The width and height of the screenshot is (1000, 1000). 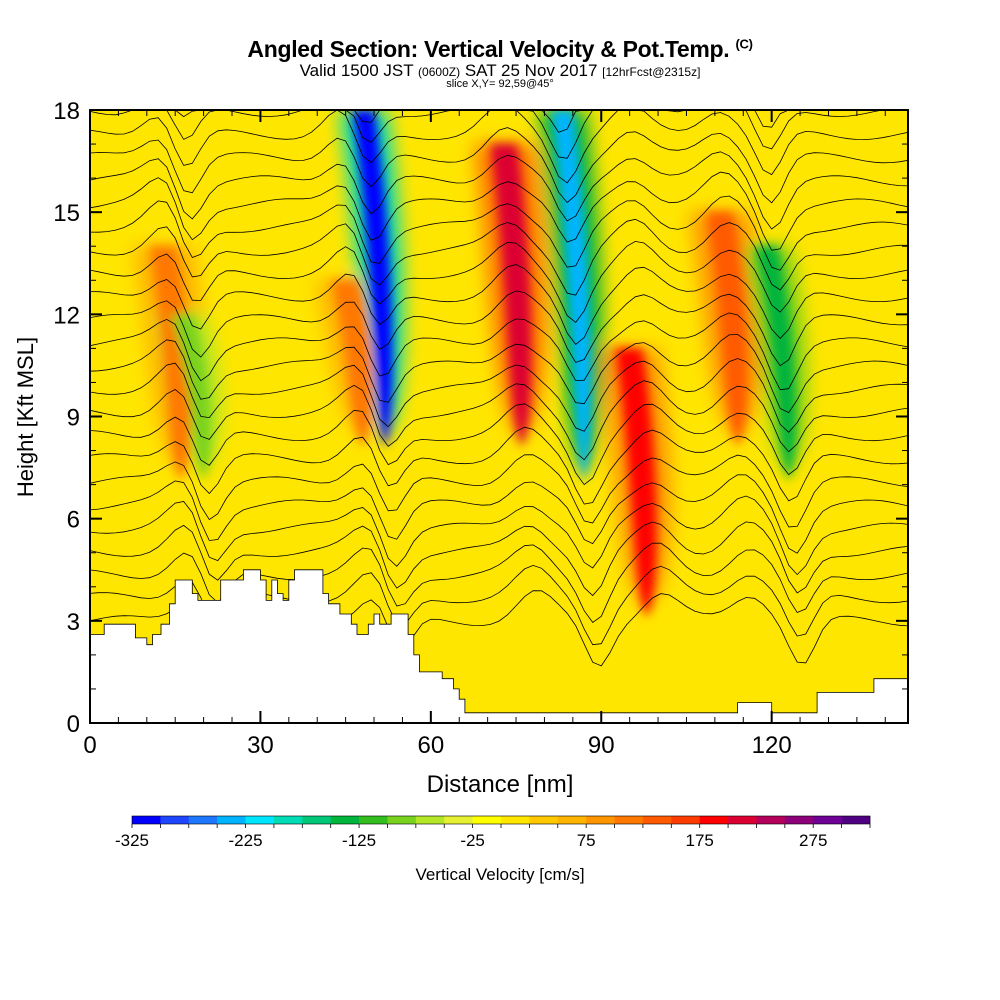 I want to click on valid-time-utc: (0600Z), so click(x=439, y=72).